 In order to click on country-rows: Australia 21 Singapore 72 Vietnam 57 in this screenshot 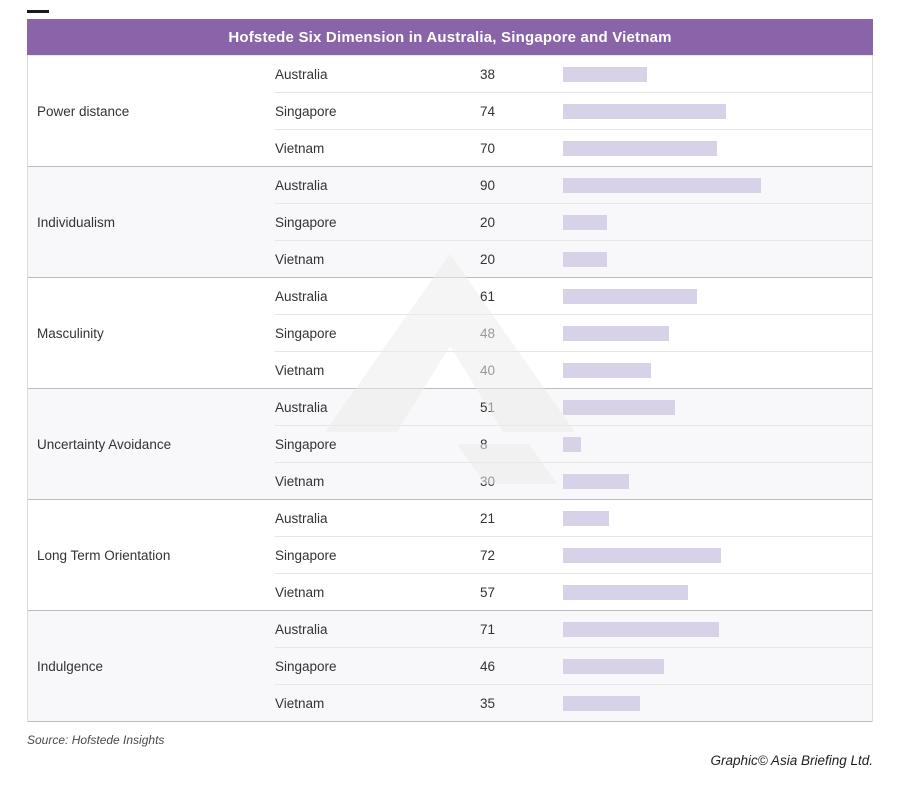, I will do `click(573, 555)`.